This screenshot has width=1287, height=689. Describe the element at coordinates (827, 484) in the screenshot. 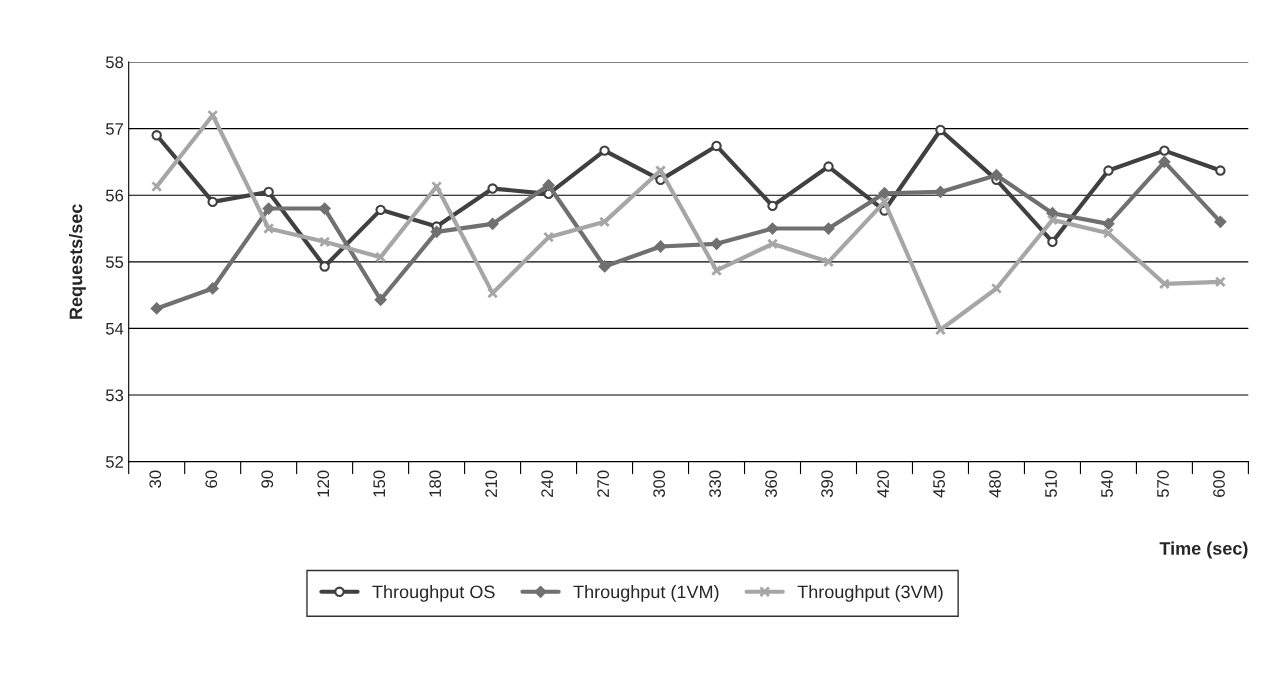

I see `x-tick-label: 390` at that location.